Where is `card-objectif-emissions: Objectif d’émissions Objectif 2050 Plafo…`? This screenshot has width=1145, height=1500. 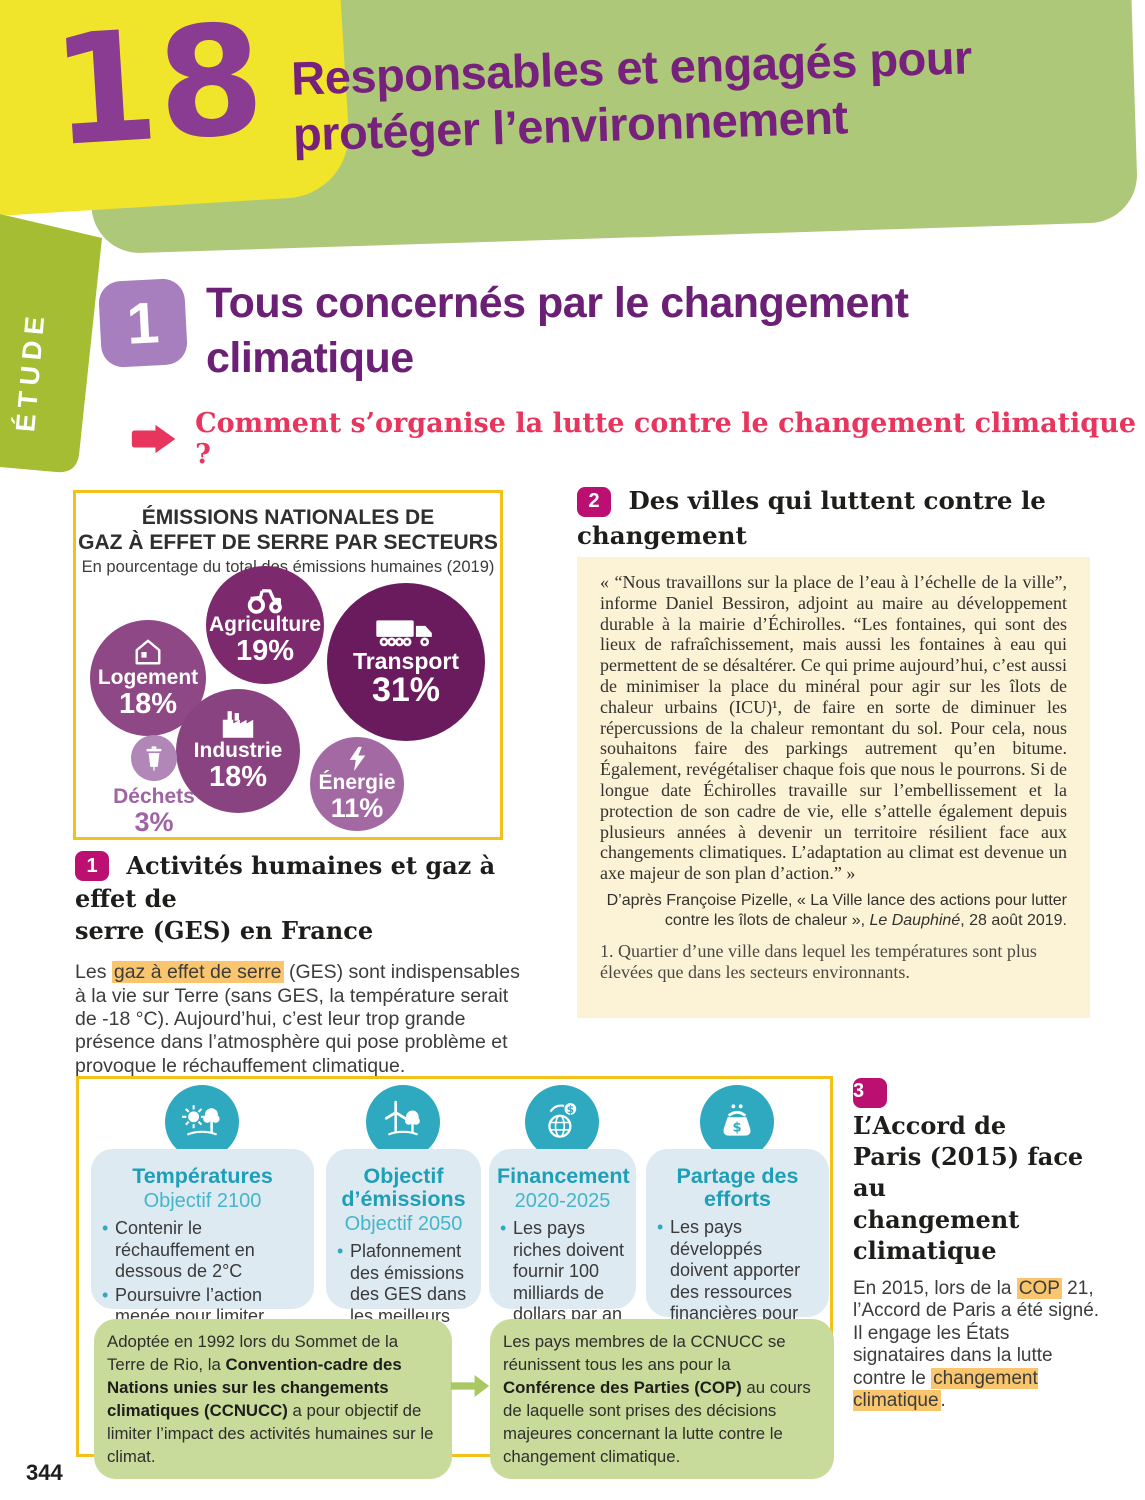 card-objectif-emissions: Objectif d’émissions Objectif 2050 Plafo… is located at coordinates (403, 1248).